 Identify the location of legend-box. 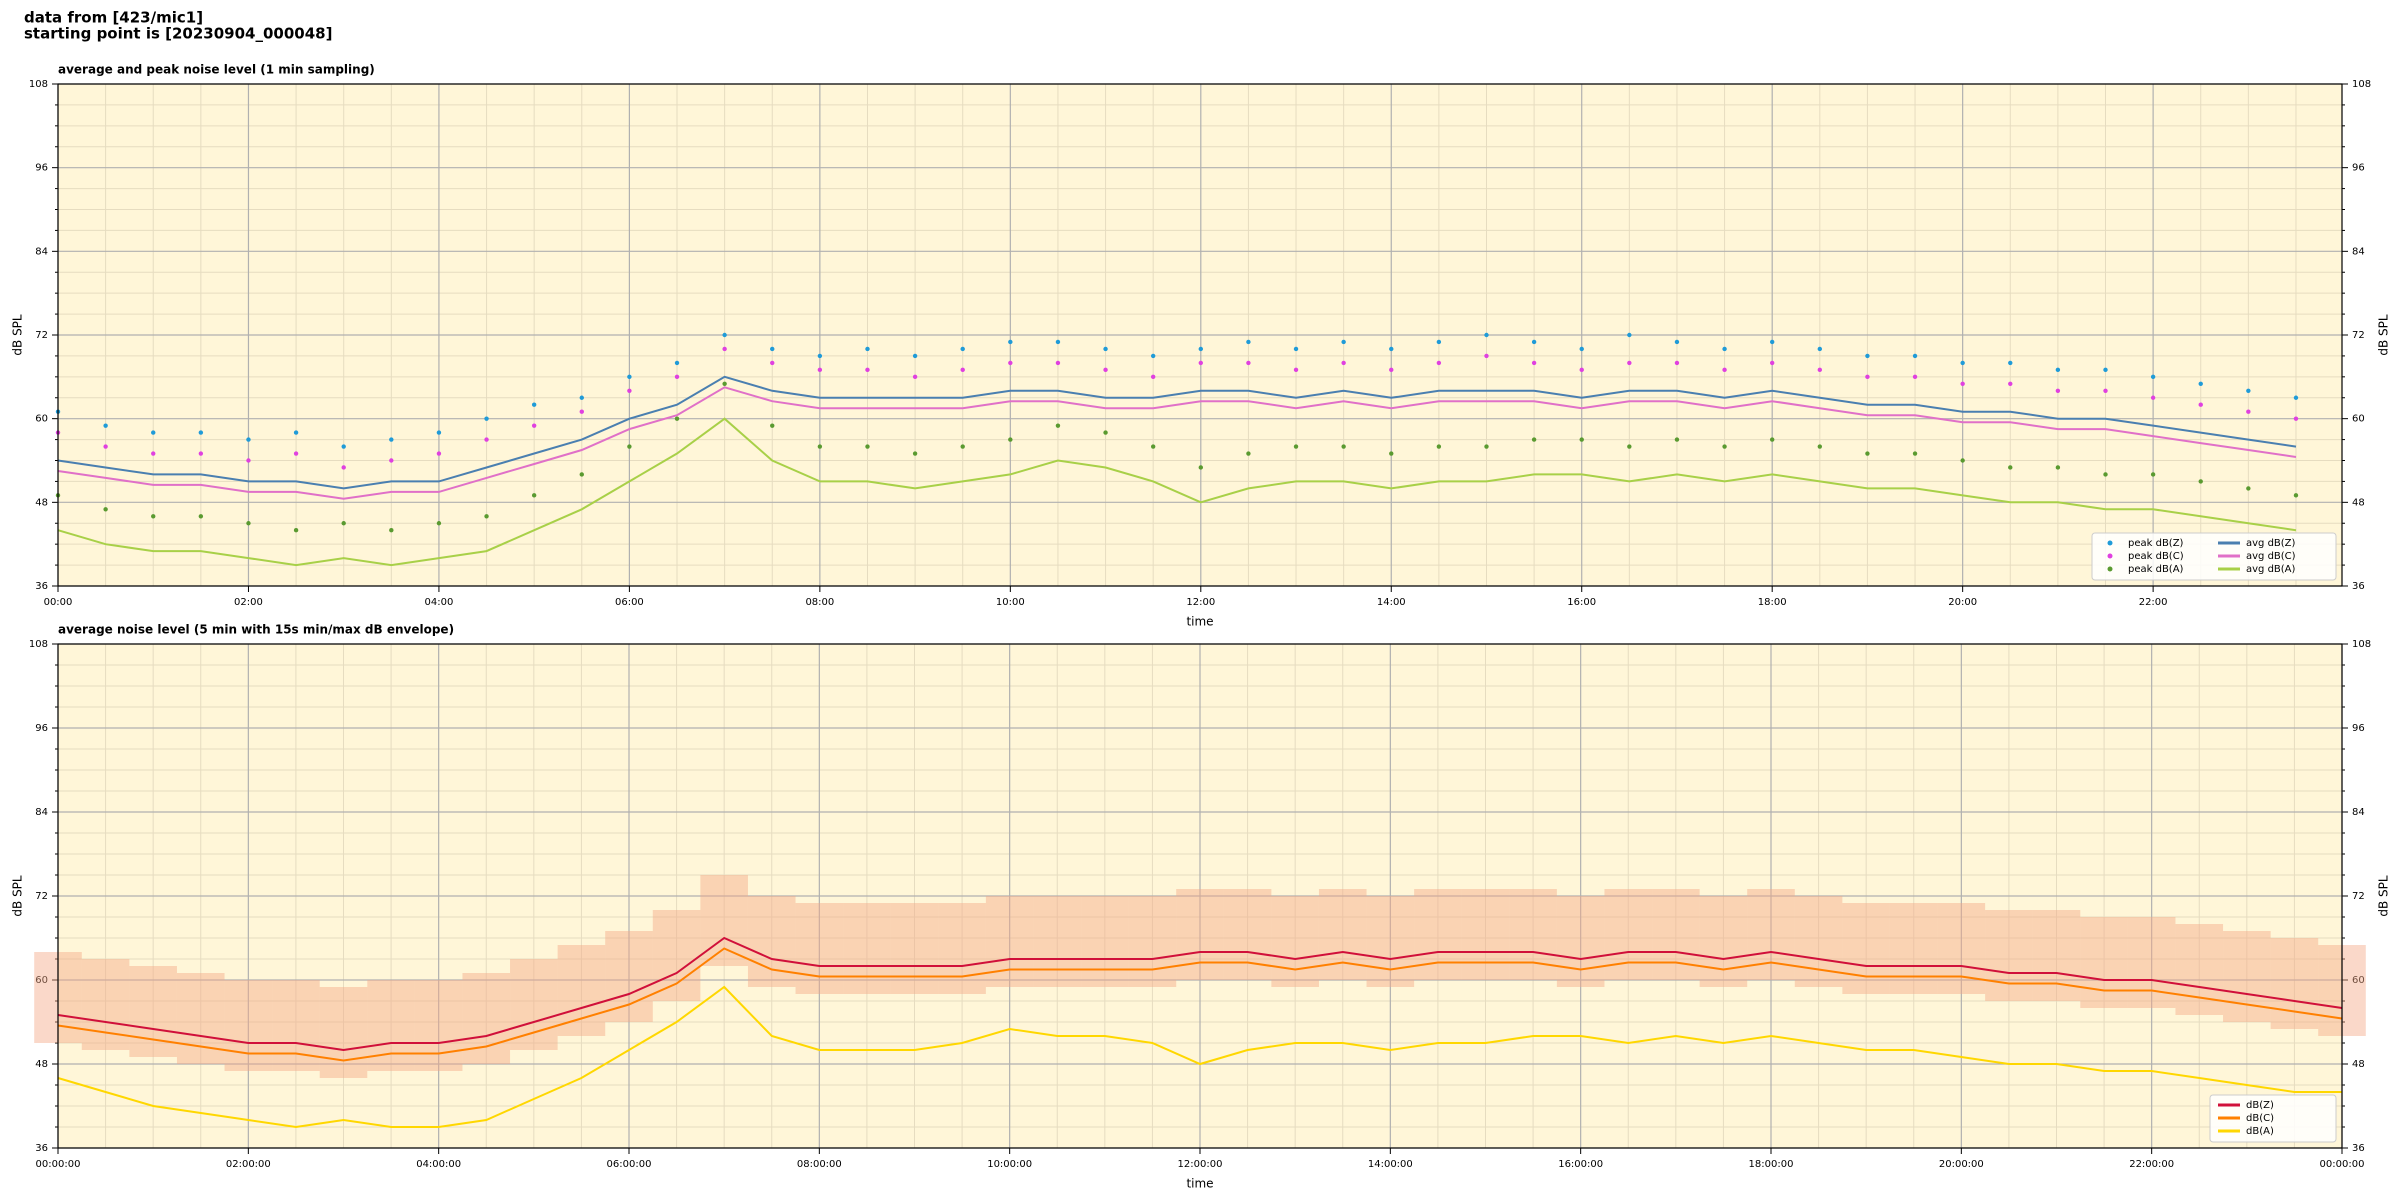
(2214, 556).